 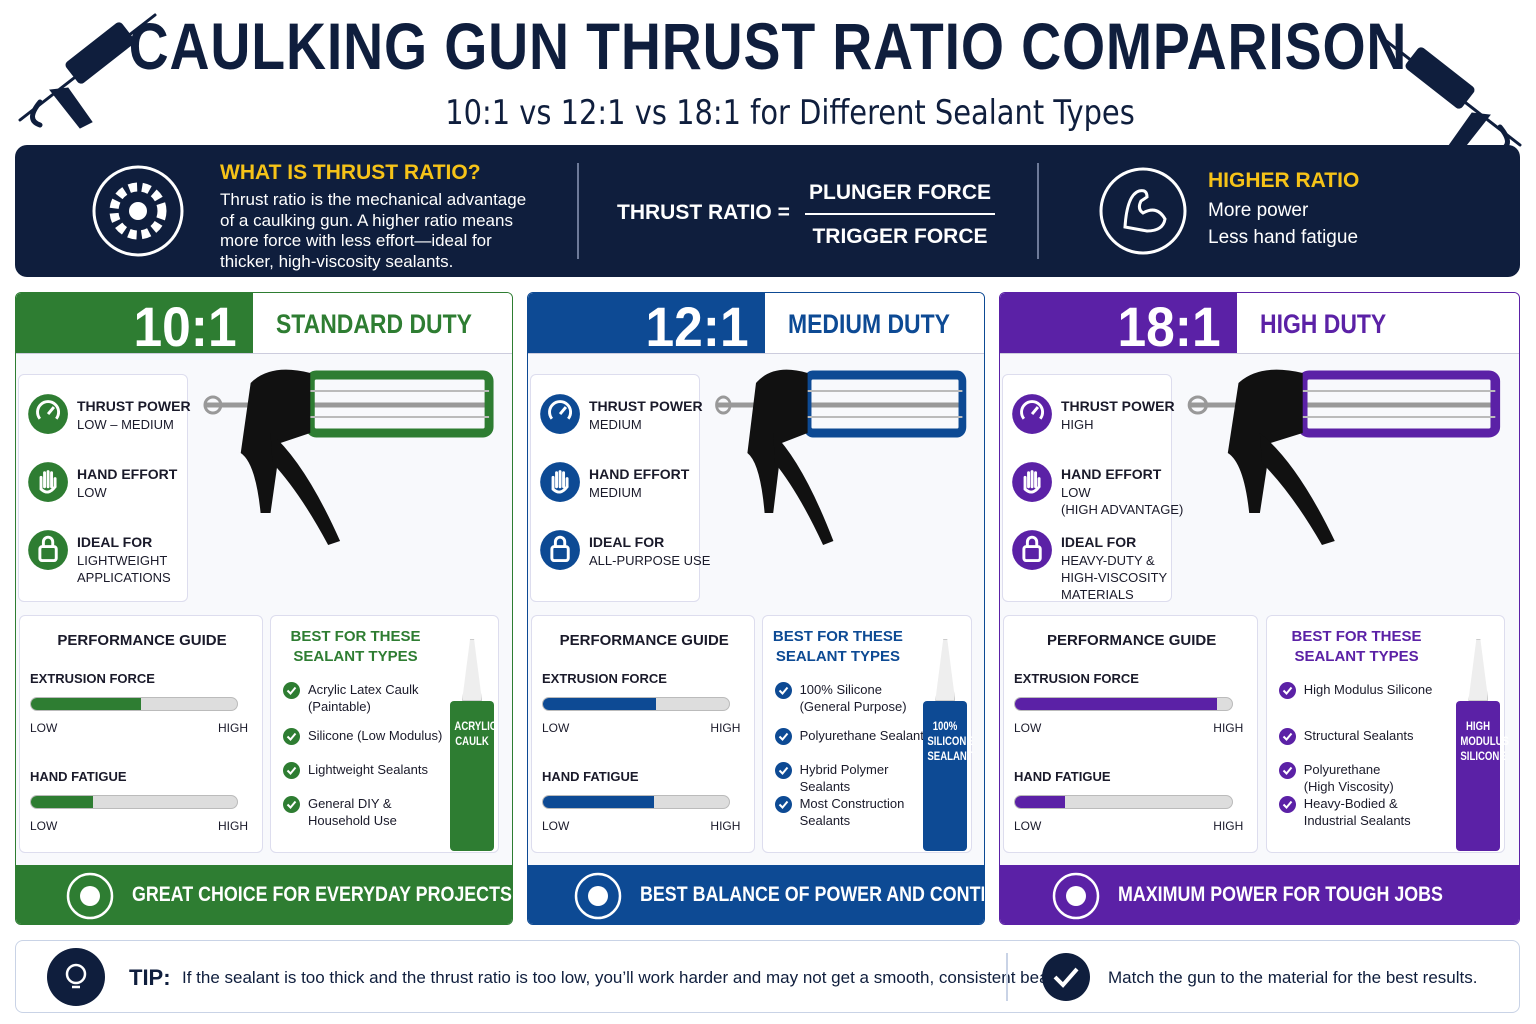 What do you see at coordinates (950, 756) in the screenshot?
I see `tube-label: SEALANT` at bounding box center [950, 756].